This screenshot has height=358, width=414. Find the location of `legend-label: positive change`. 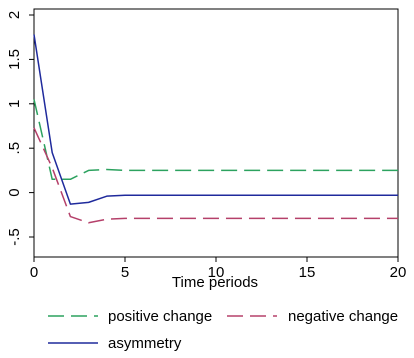

legend-label: positive change is located at coordinates (160, 316).